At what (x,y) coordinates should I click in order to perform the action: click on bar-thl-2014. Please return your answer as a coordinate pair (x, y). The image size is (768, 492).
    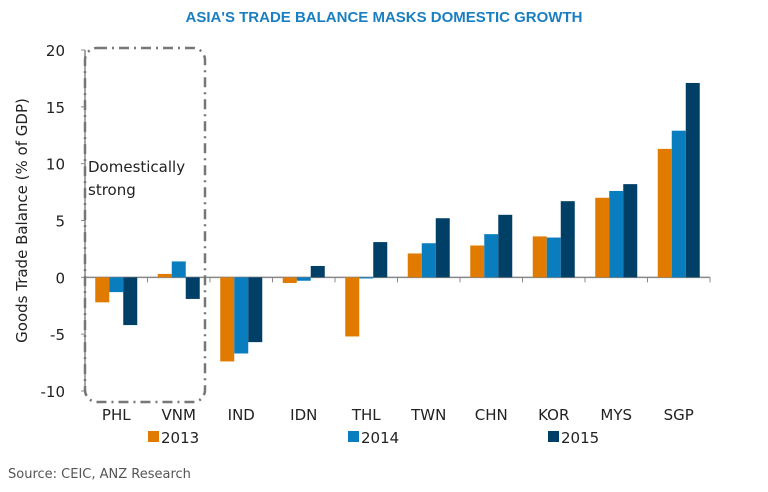
    Looking at the image, I should click on (366, 278).